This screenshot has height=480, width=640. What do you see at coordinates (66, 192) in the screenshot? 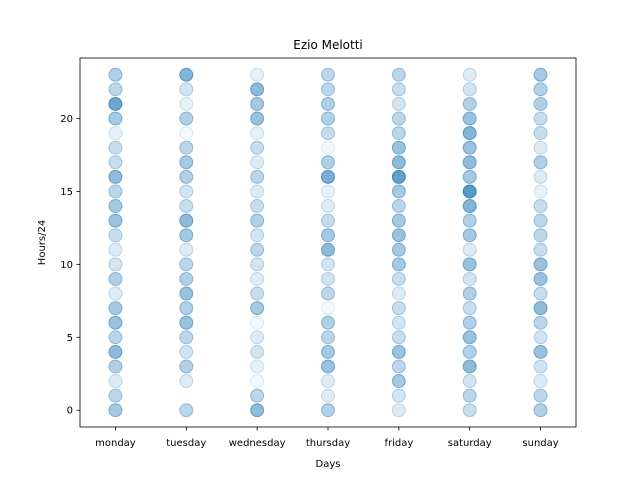
I see `y-tick-label: 15` at bounding box center [66, 192].